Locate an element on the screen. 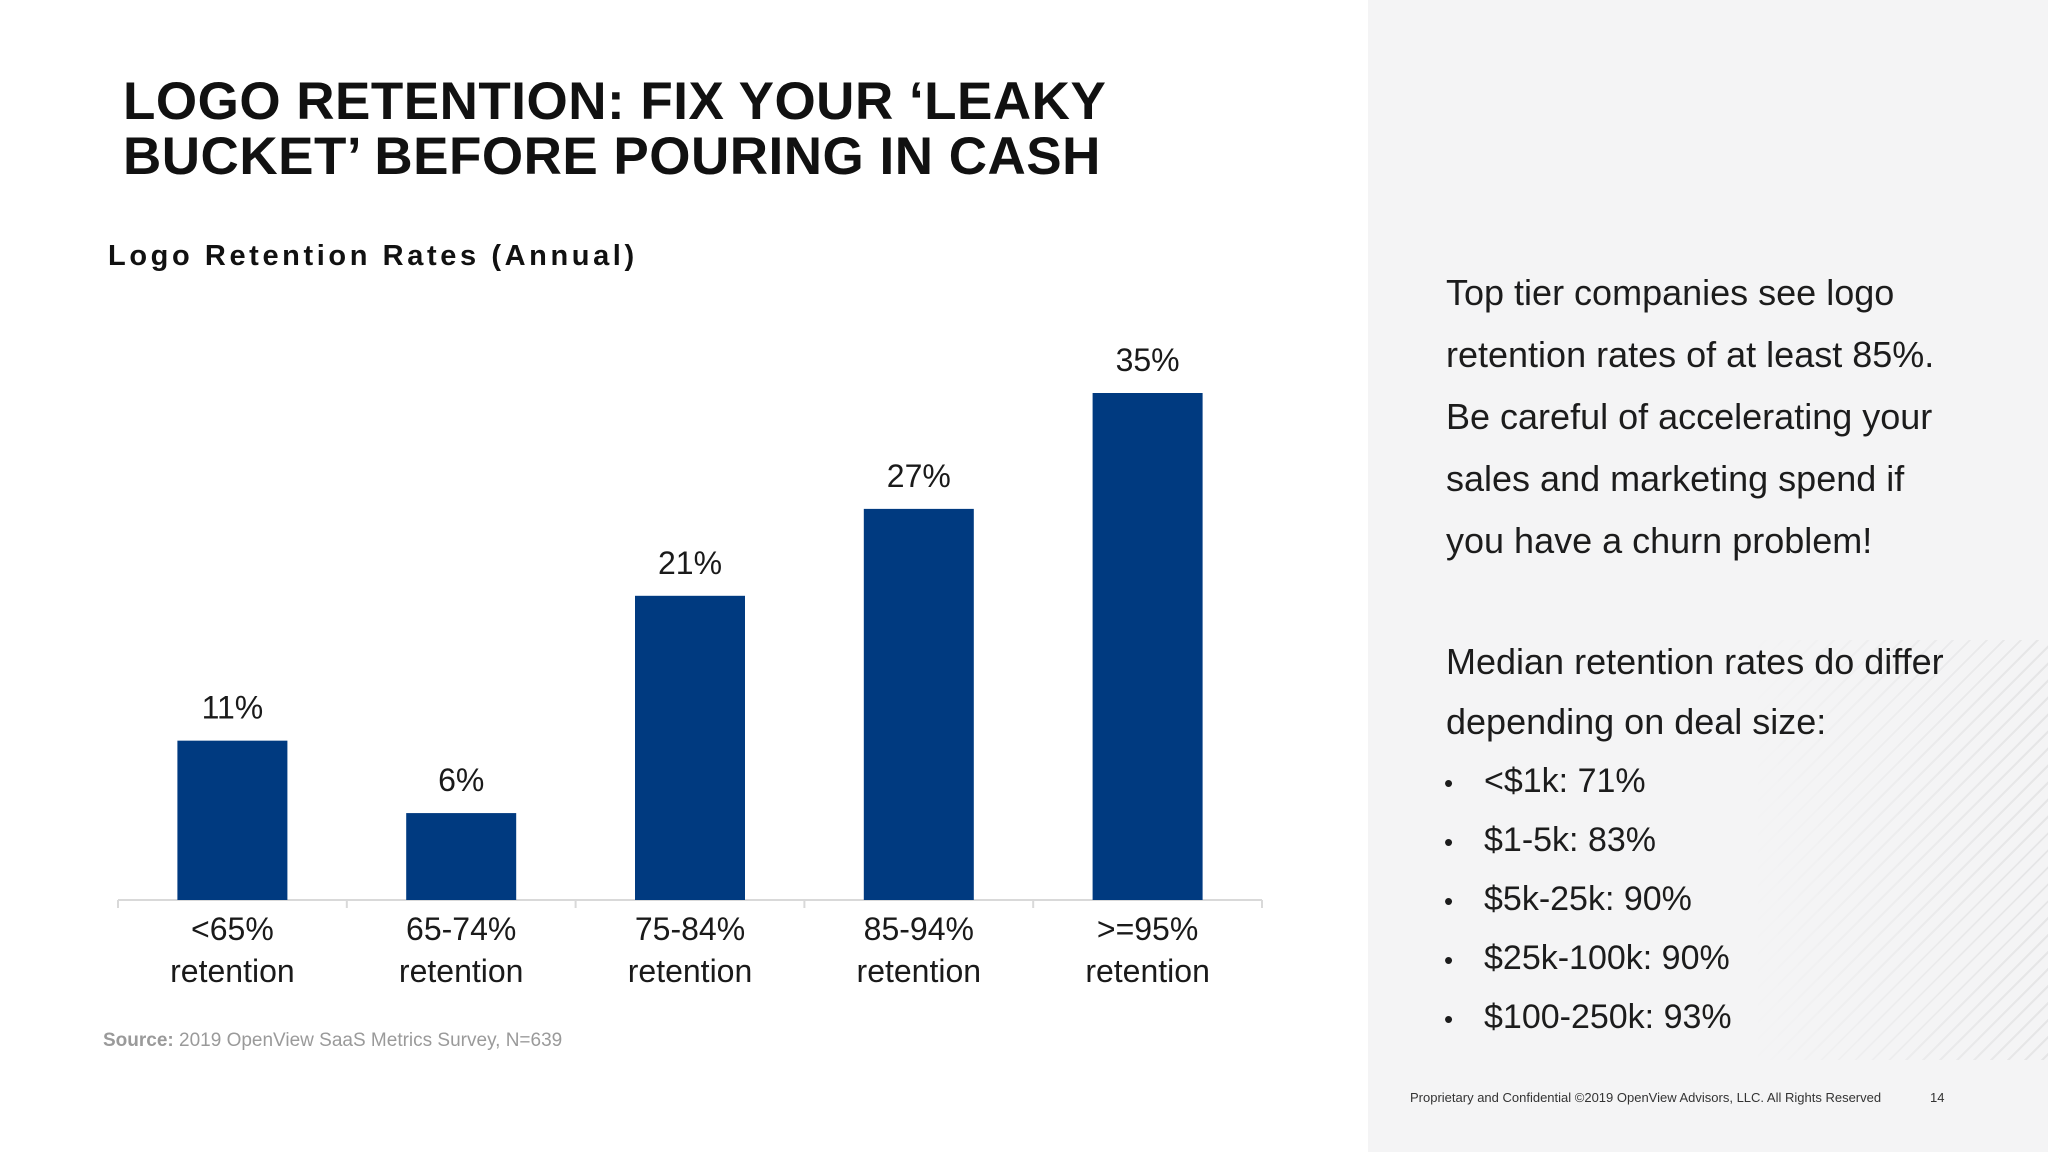  source-label: Source: is located at coordinates (138, 1040).